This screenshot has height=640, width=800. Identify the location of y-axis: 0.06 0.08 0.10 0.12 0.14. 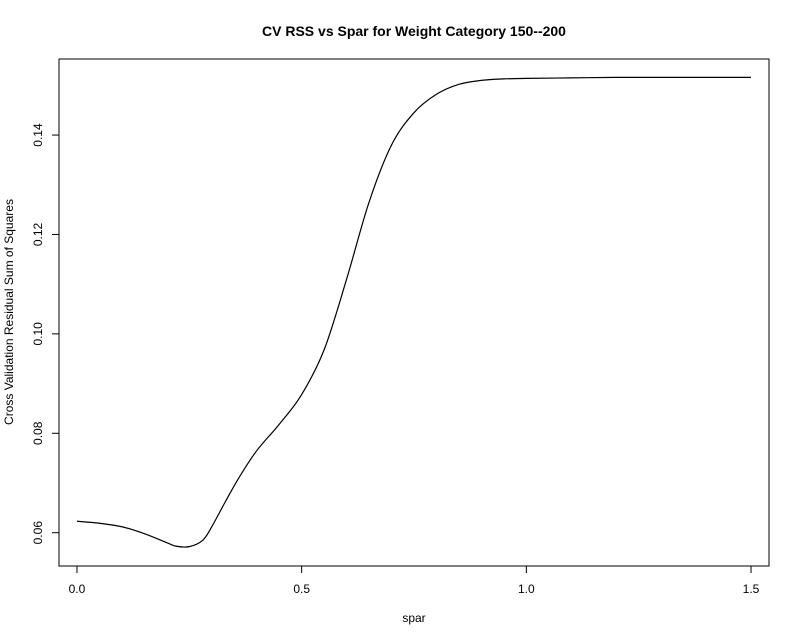
(45, 334).